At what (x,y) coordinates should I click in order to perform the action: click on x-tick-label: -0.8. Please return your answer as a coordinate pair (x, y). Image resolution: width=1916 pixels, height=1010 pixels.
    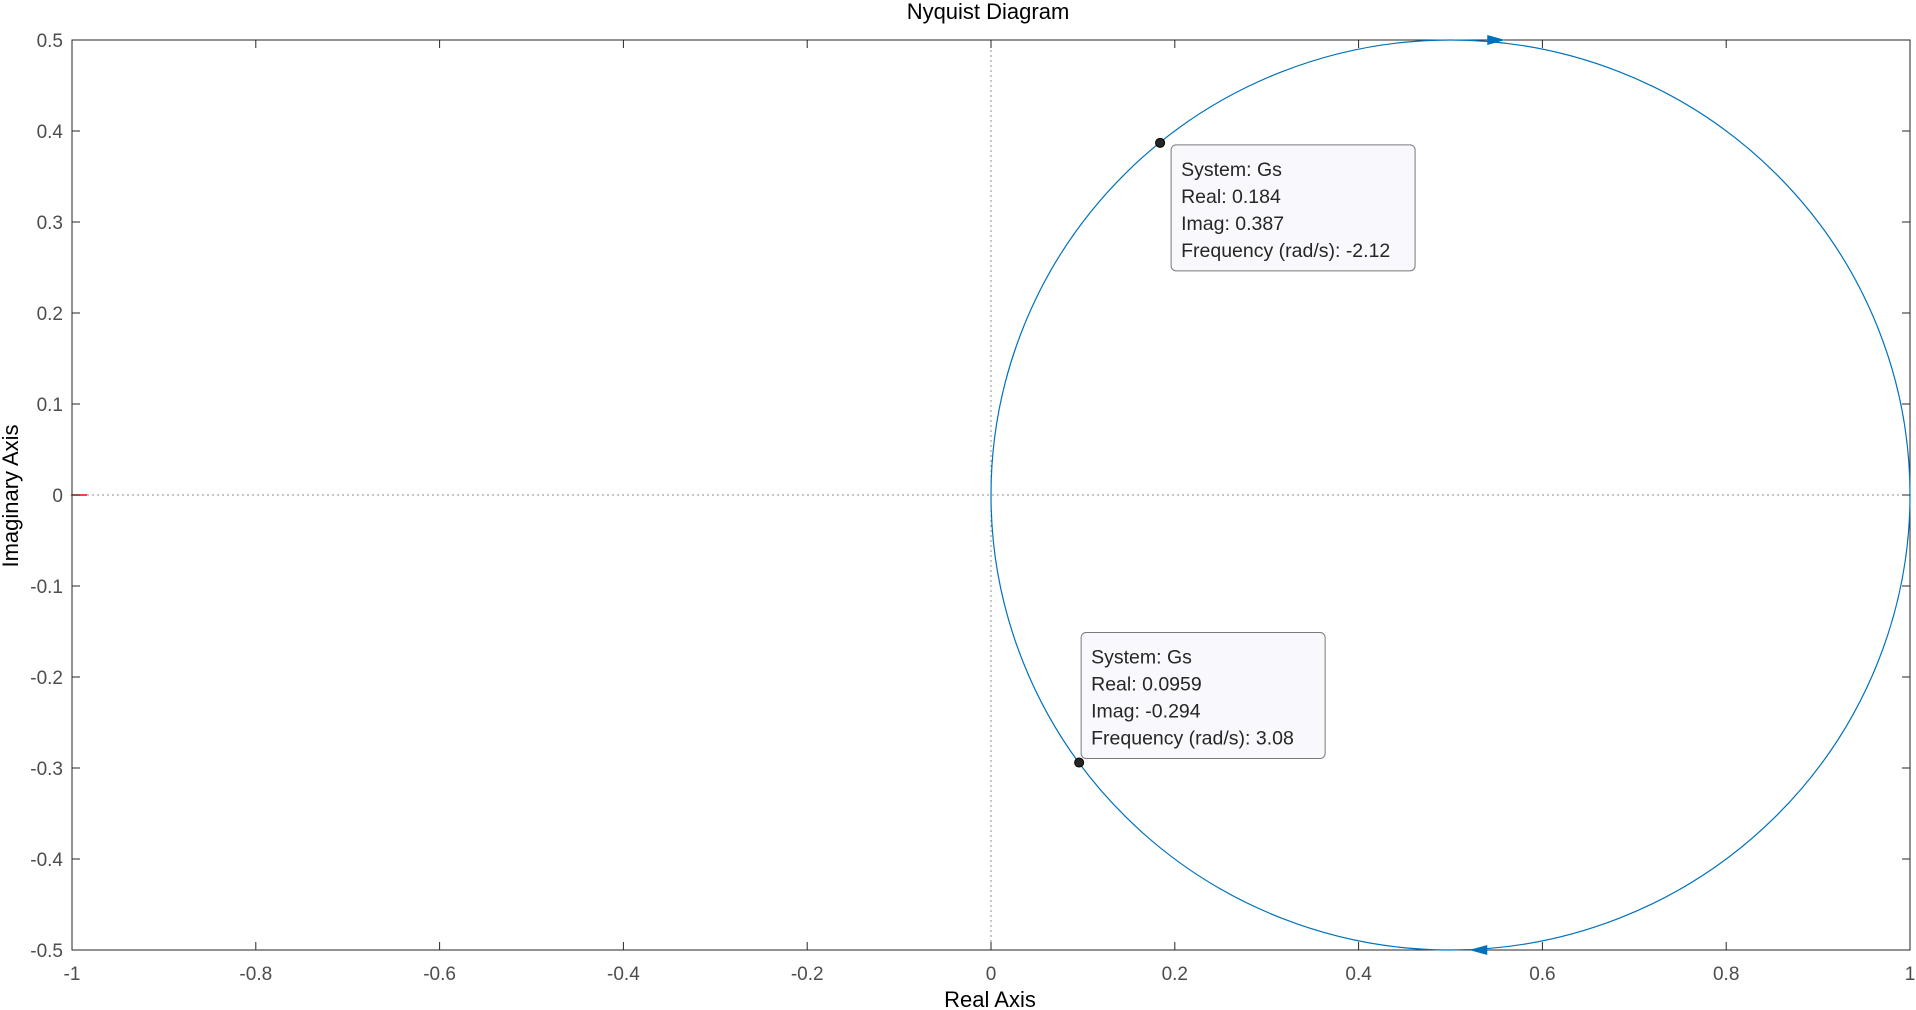
    Looking at the image, I should click on (255, 974).